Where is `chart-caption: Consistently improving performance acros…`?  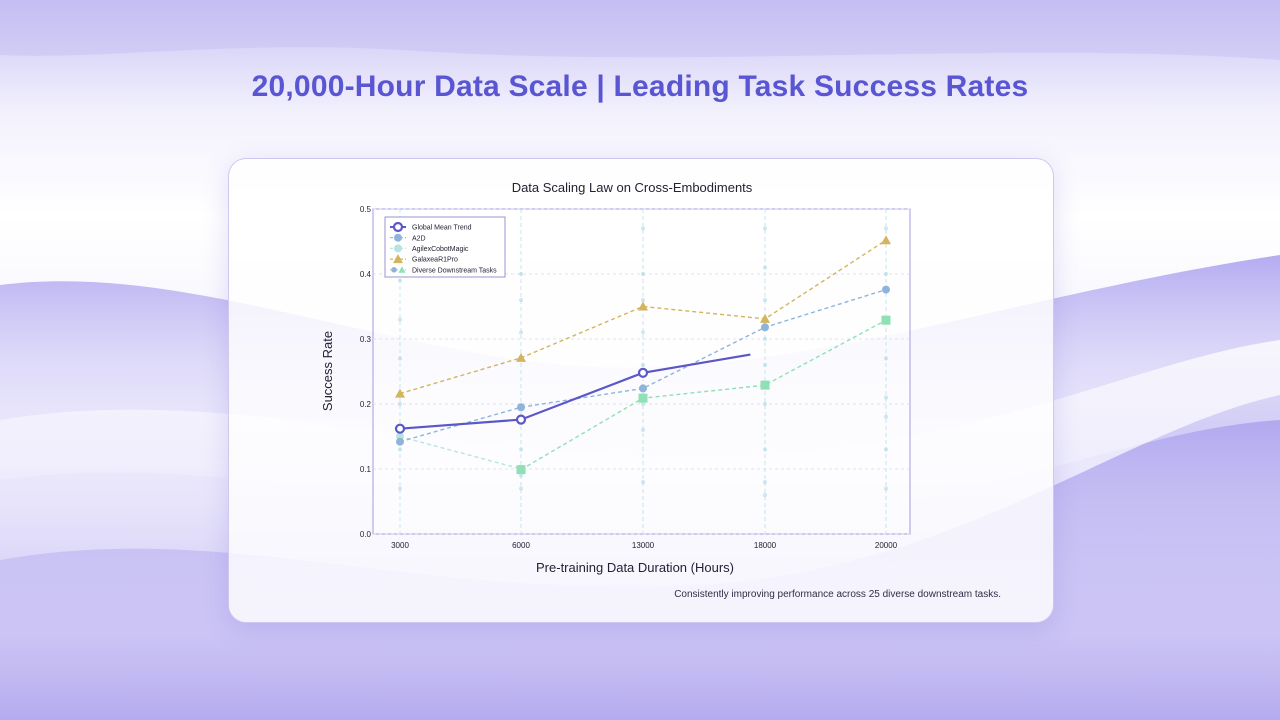 chart-caption: Consistently improving performance acros… is located at coordinates (837, 594).